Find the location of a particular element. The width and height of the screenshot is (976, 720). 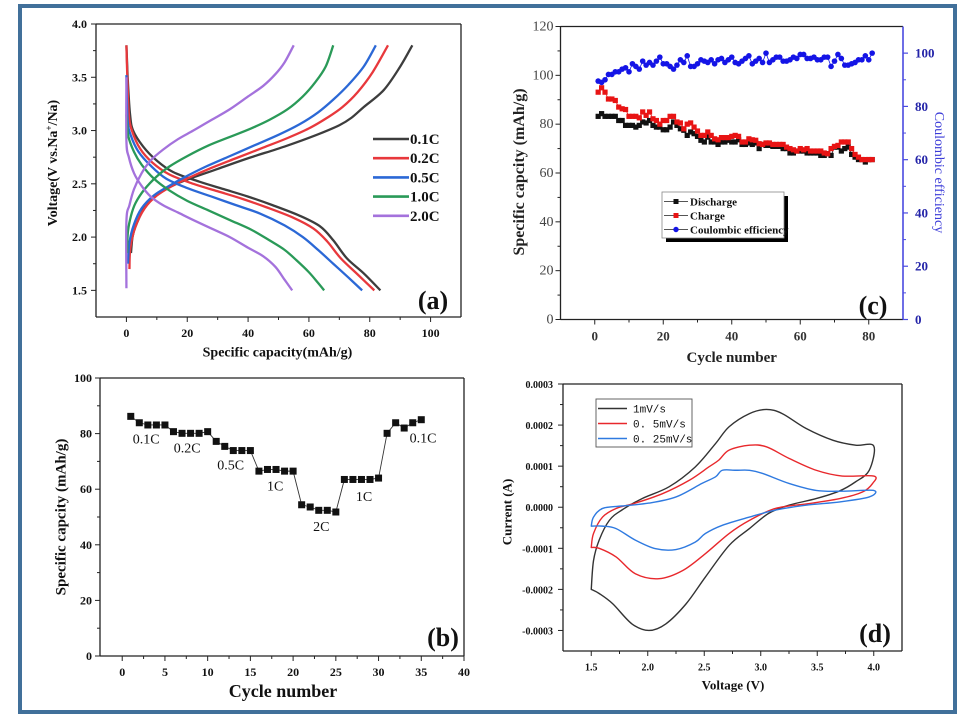

legend-label: Coulombic efficiency is located at coordinates (739, 231).